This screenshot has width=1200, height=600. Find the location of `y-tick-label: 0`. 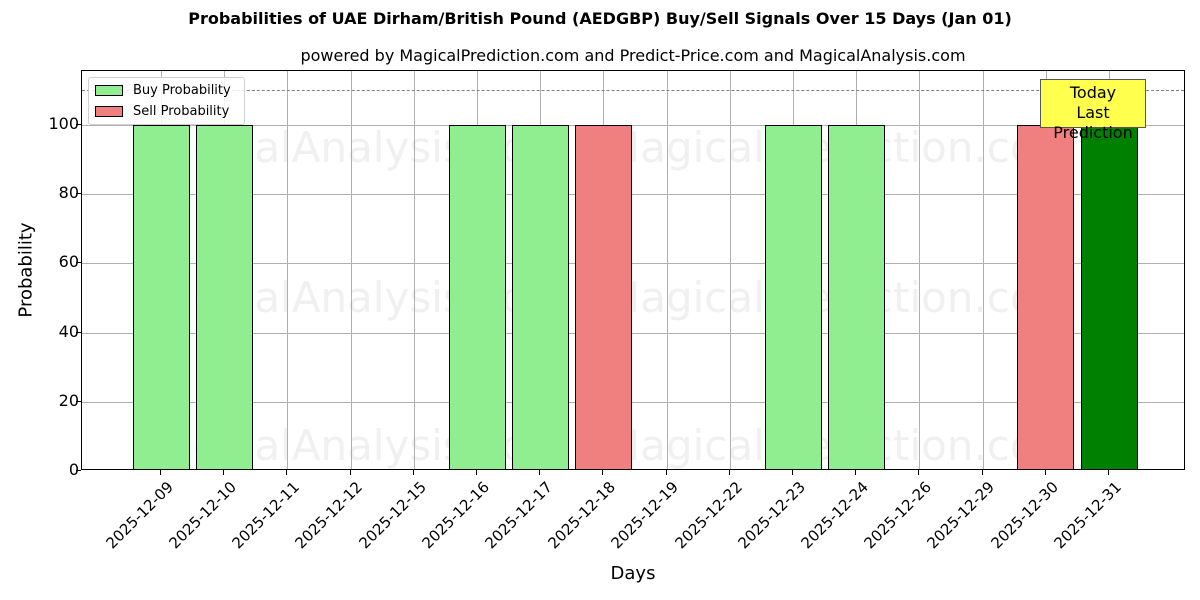

y-tick-label: 0 is located at coordinates (73, 469).